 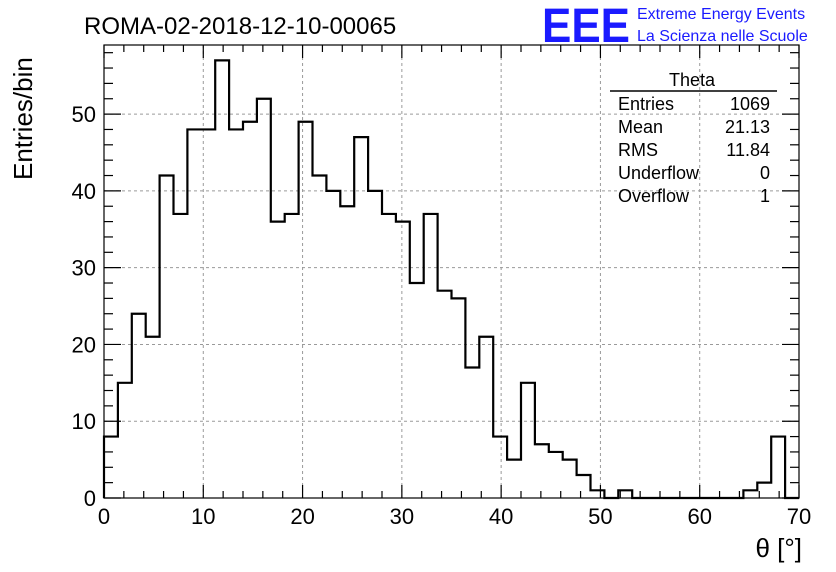 I want to click on x-tick-label: 30, so click(x=402, y=516).